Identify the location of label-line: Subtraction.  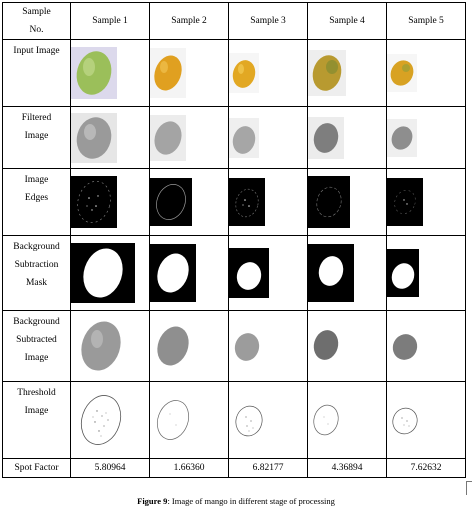
(36, 265).